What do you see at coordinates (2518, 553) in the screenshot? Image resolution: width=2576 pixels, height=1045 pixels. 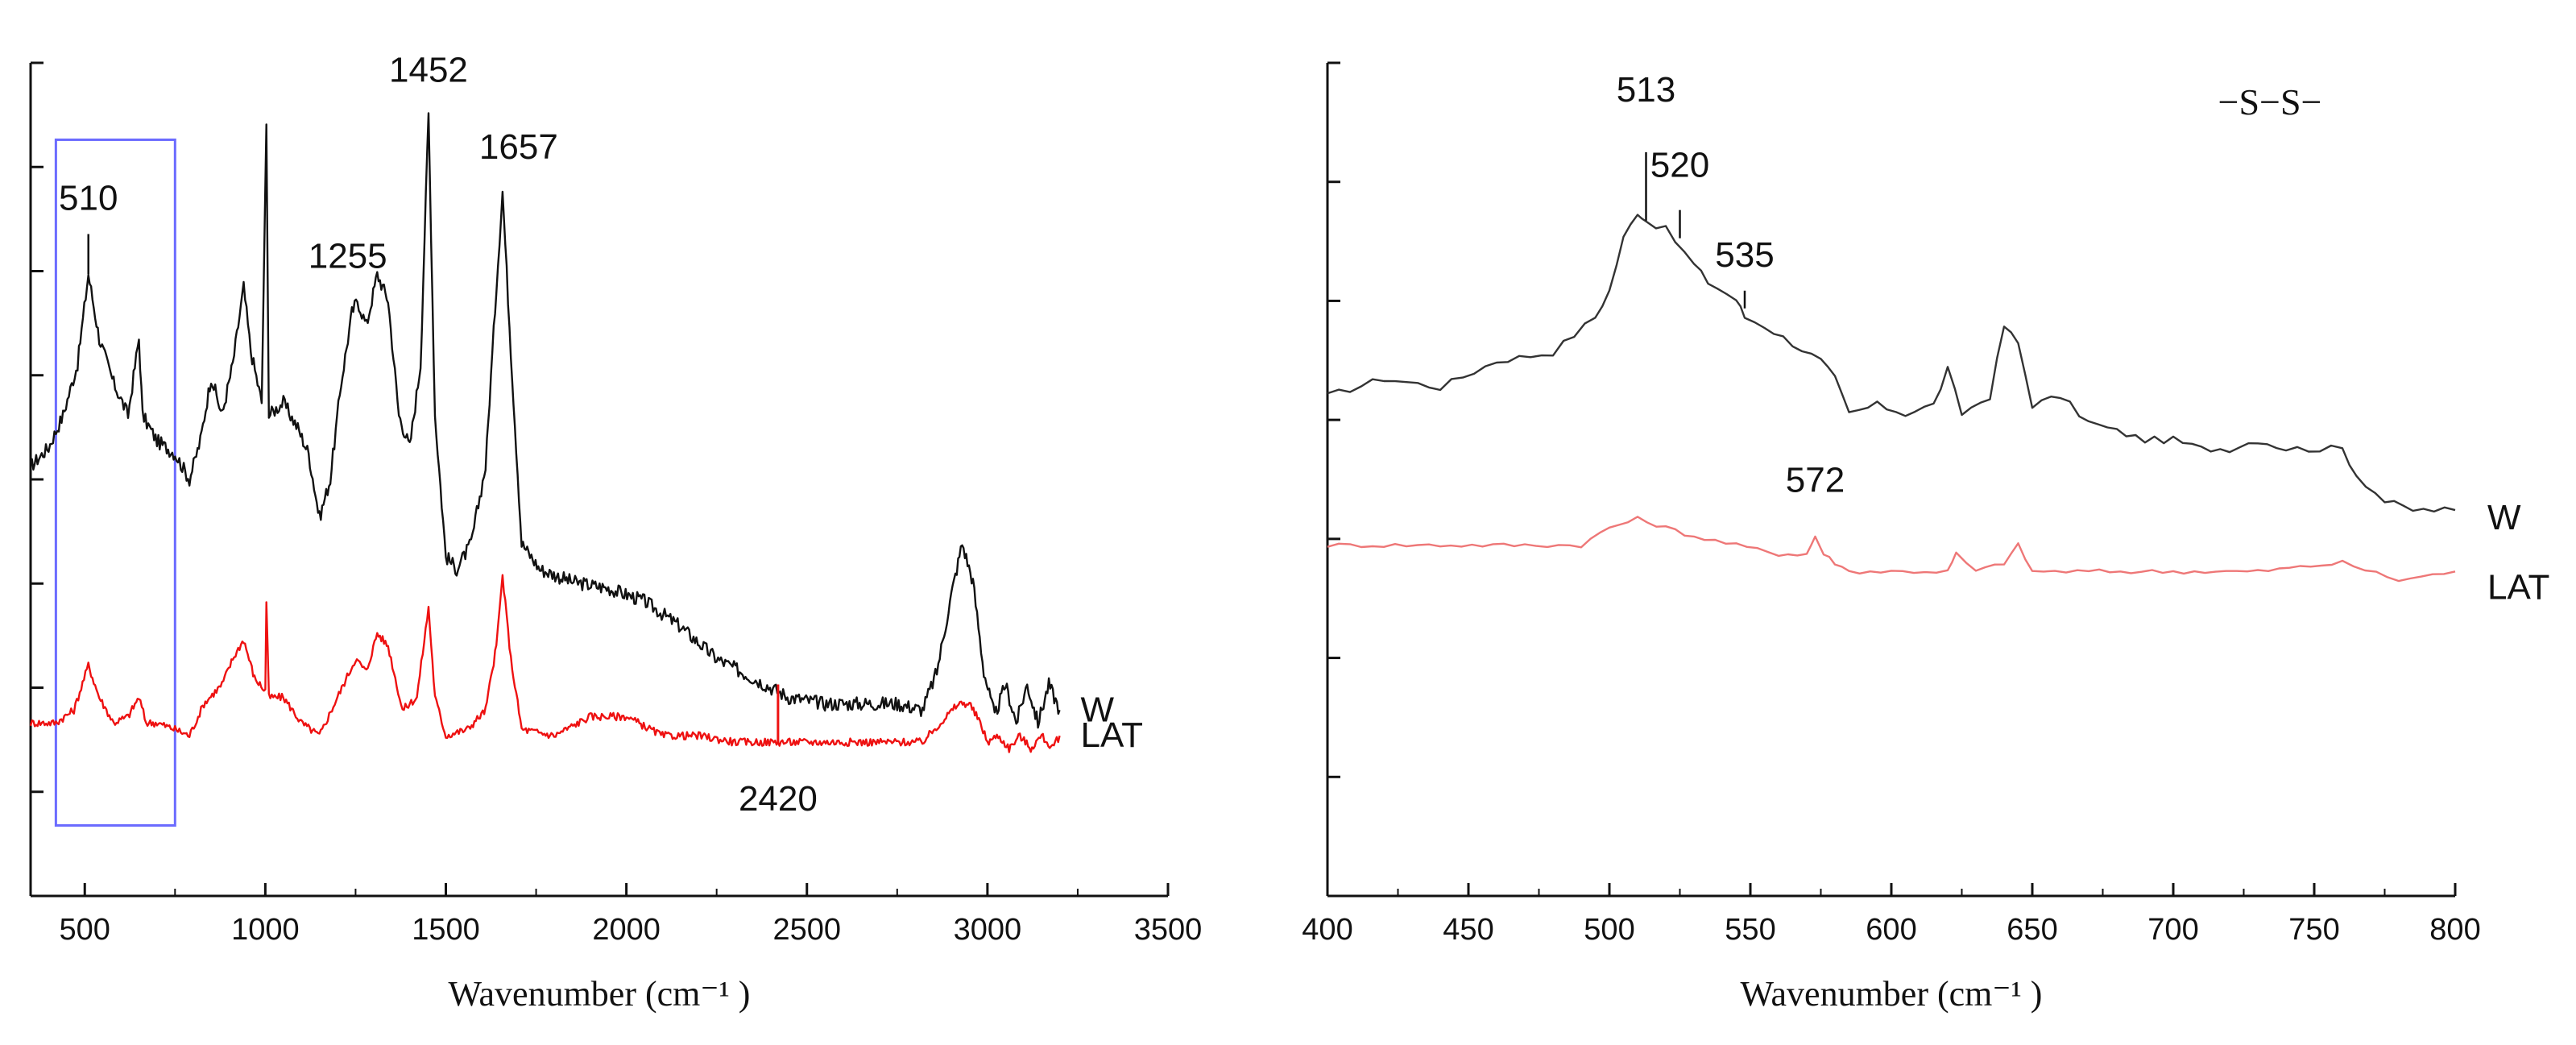 I see `right-series-labels: W LAT` at bounding box center [2518, 553].